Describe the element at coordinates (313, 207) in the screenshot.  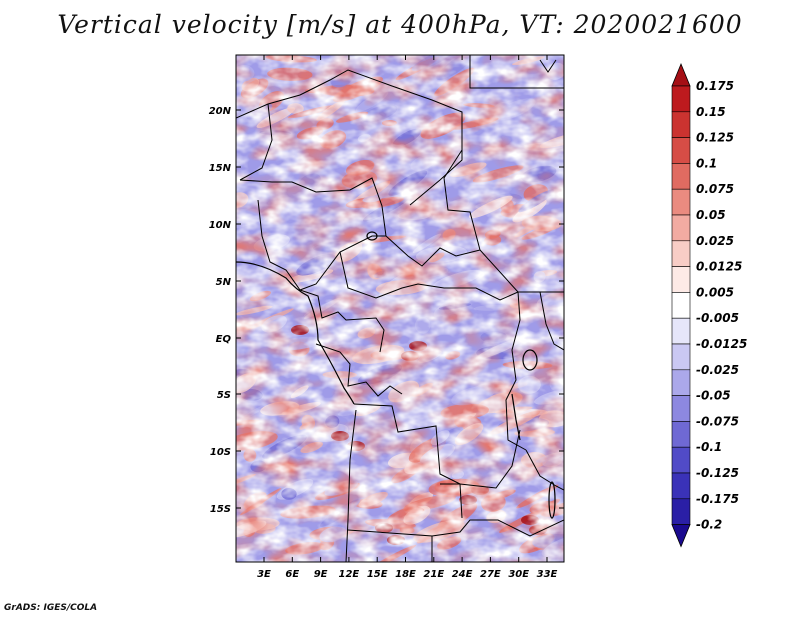
I see `boundary-nigeria-north` at that location.